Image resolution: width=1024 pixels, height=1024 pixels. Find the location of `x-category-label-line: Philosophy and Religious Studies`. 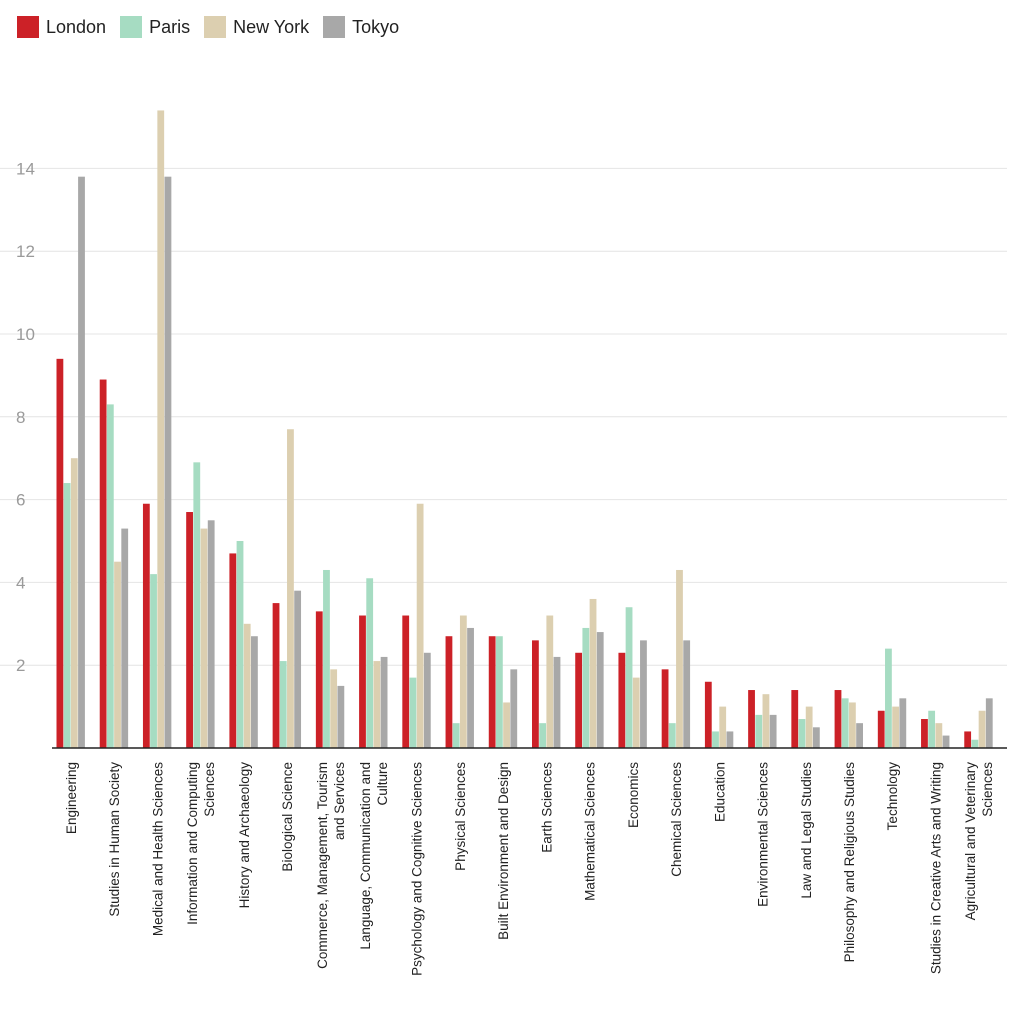

x-category-label-line: Philosophy and Religious Studies is located at coordinates (849, 862).